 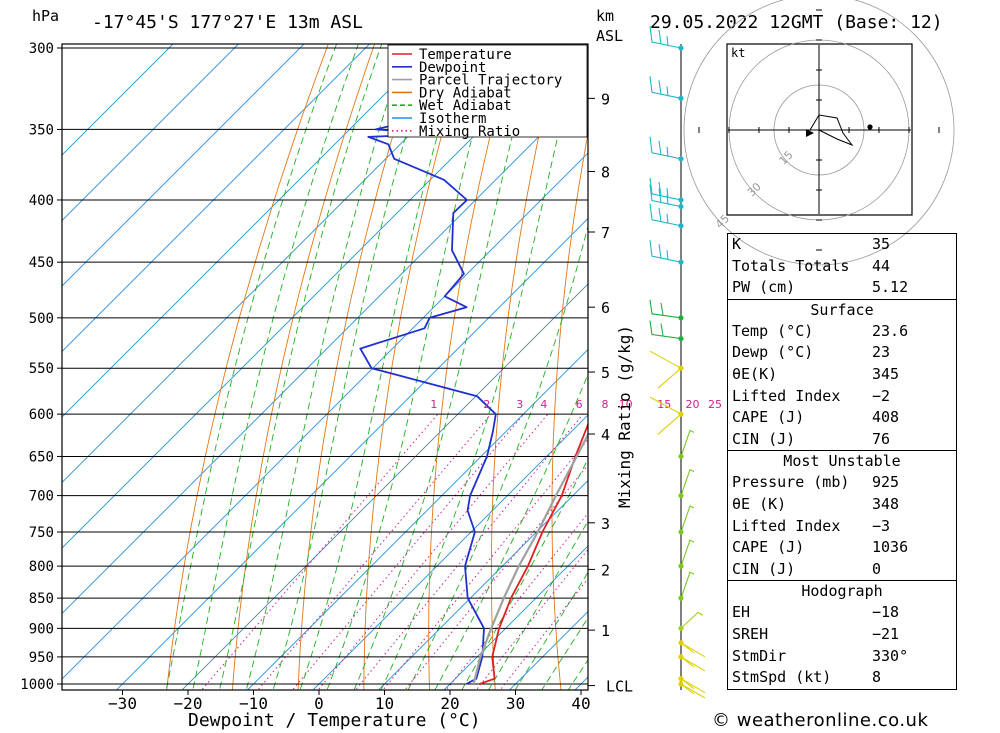 I want to click on index-name: Lifted Index, so click(x=786, y=395).